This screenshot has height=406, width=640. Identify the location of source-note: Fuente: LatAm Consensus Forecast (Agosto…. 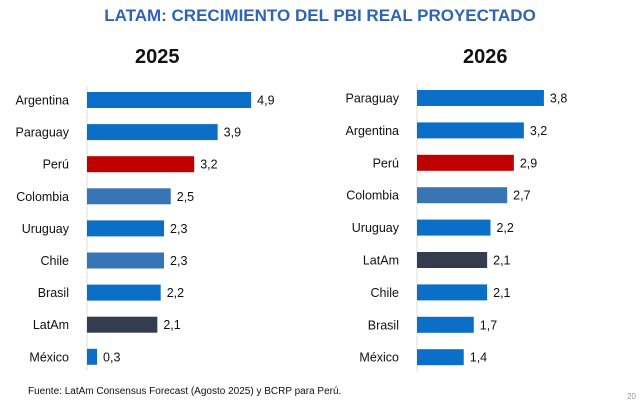
(185, 391).